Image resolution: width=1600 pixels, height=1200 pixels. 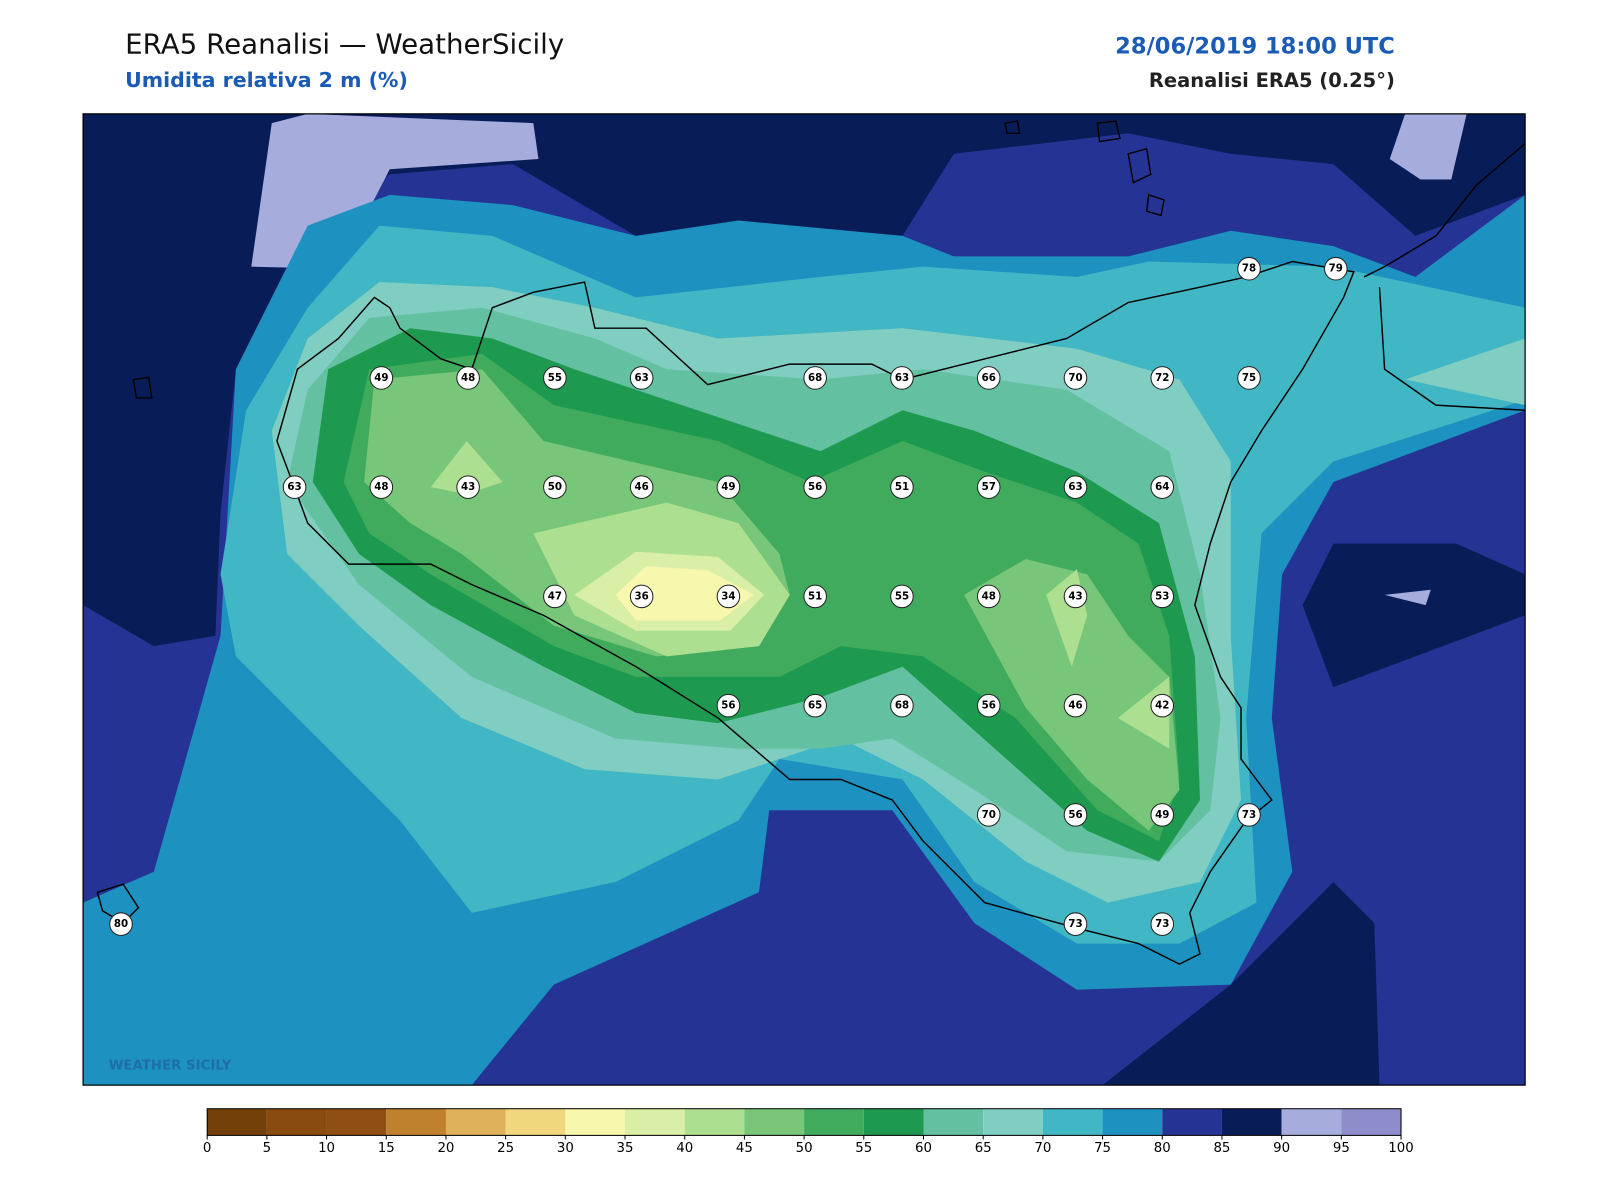 I want to click on colorbar-tick-label: 90, so click(x=1281, y=1148).